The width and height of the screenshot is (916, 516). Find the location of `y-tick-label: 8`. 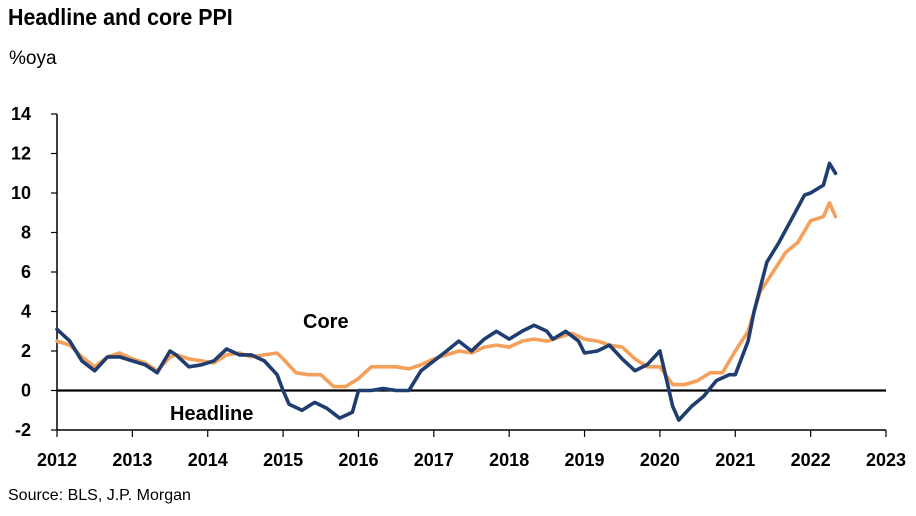

y-tick-label: 8 is located at coordinates (26, 233).